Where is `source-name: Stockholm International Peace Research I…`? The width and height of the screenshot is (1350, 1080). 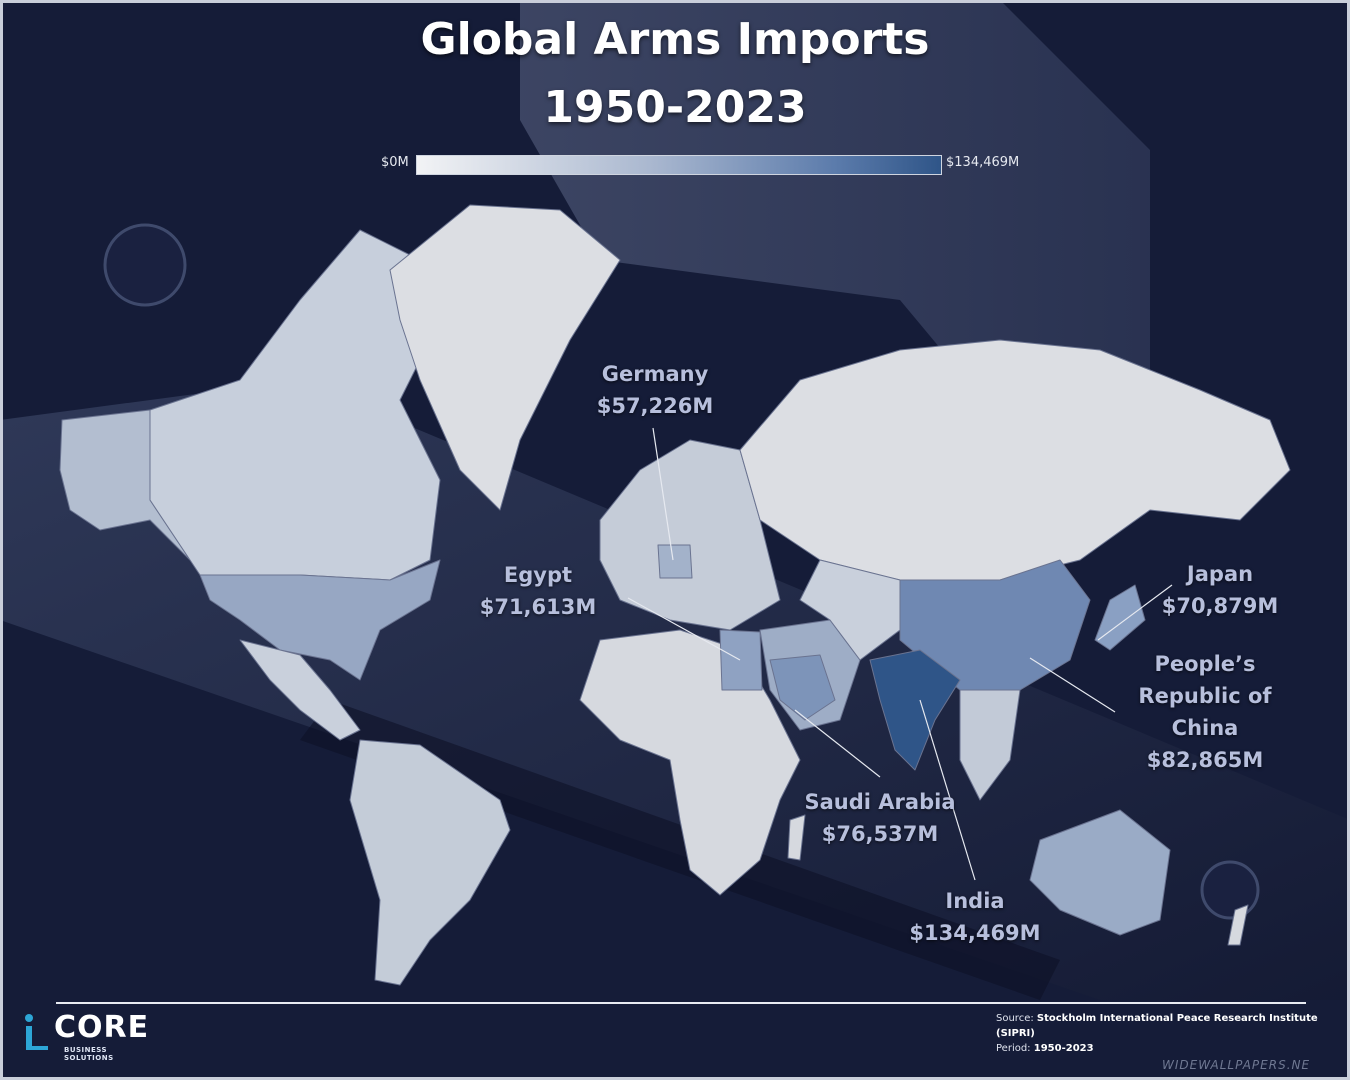 source-name: Stockholm International Peace Research I… is located at coordinates (1157, 1026).